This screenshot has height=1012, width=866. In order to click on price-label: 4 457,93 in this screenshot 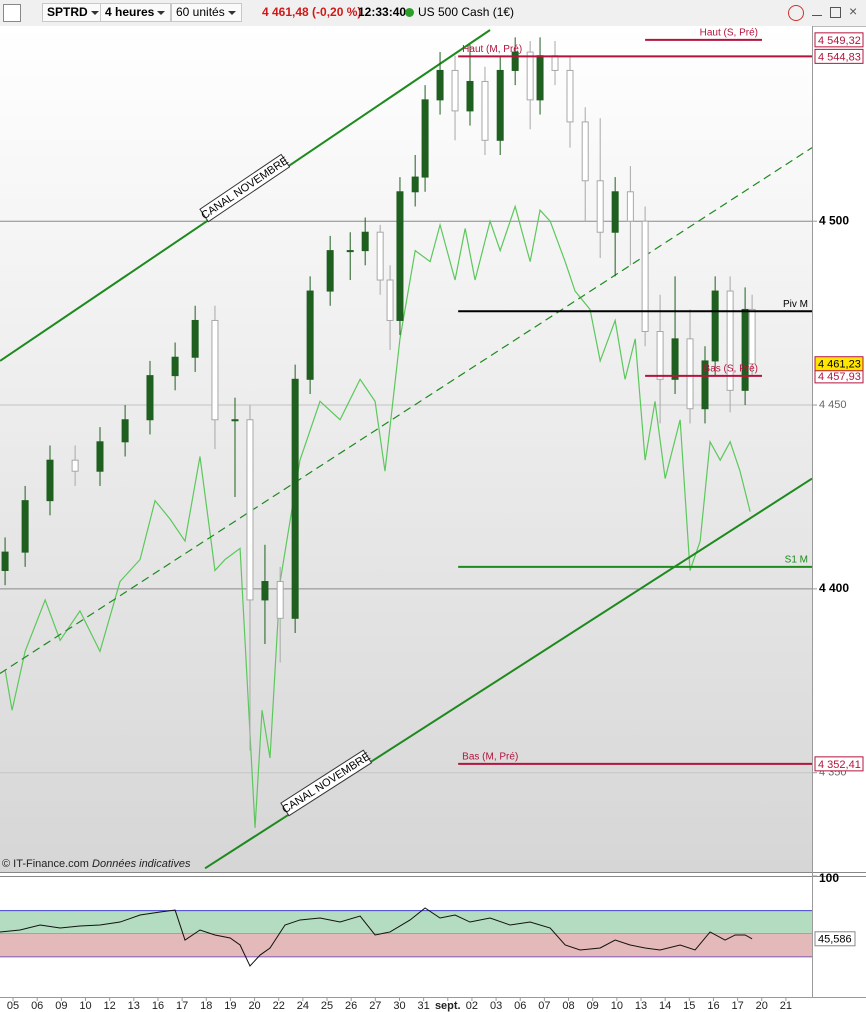, I will do `click(839, 377)`.